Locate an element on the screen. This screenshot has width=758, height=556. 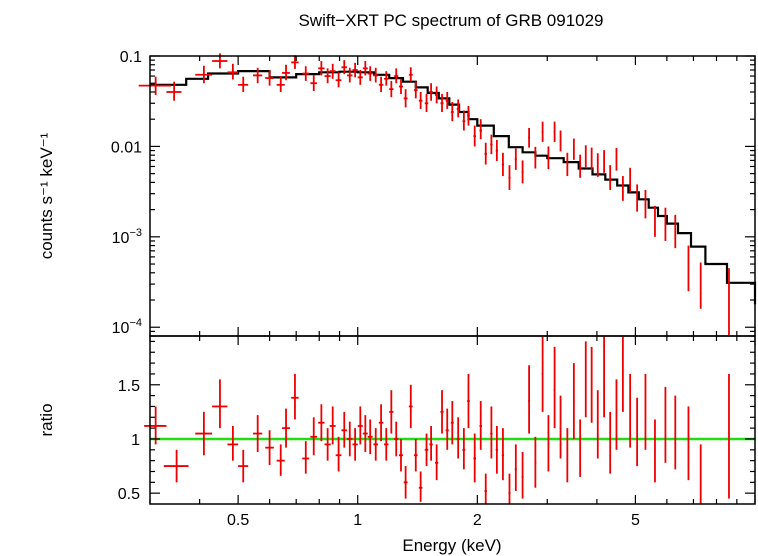
y-tick-label: 10⁻³ is located at coordinates (127, 237).